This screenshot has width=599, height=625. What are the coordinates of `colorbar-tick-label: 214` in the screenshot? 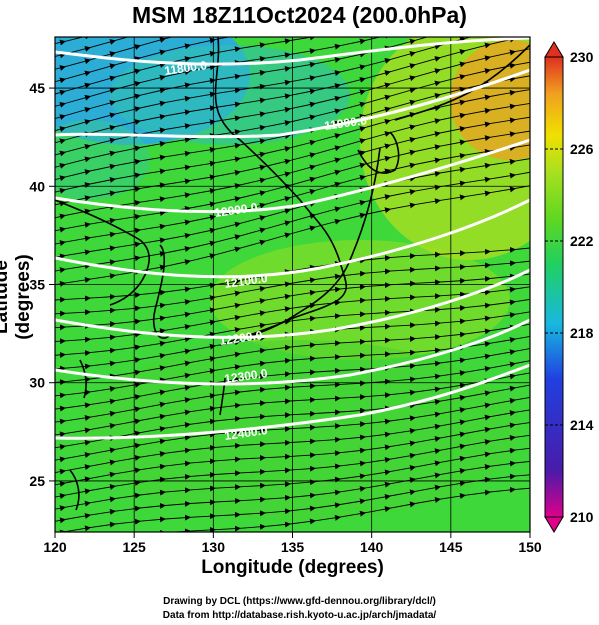 It's located at (582, 425).